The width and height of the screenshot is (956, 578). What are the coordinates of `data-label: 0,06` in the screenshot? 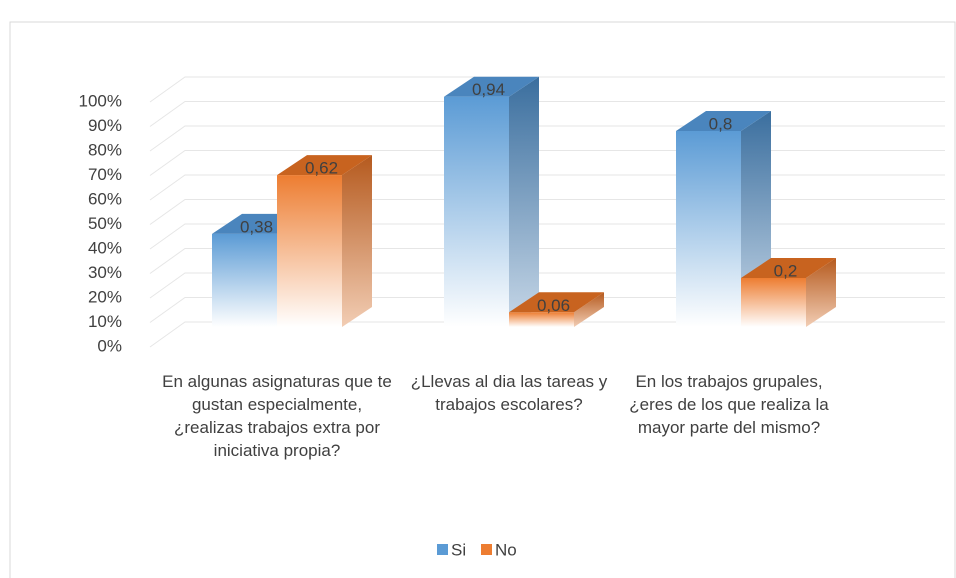 It's located at (553, 305).